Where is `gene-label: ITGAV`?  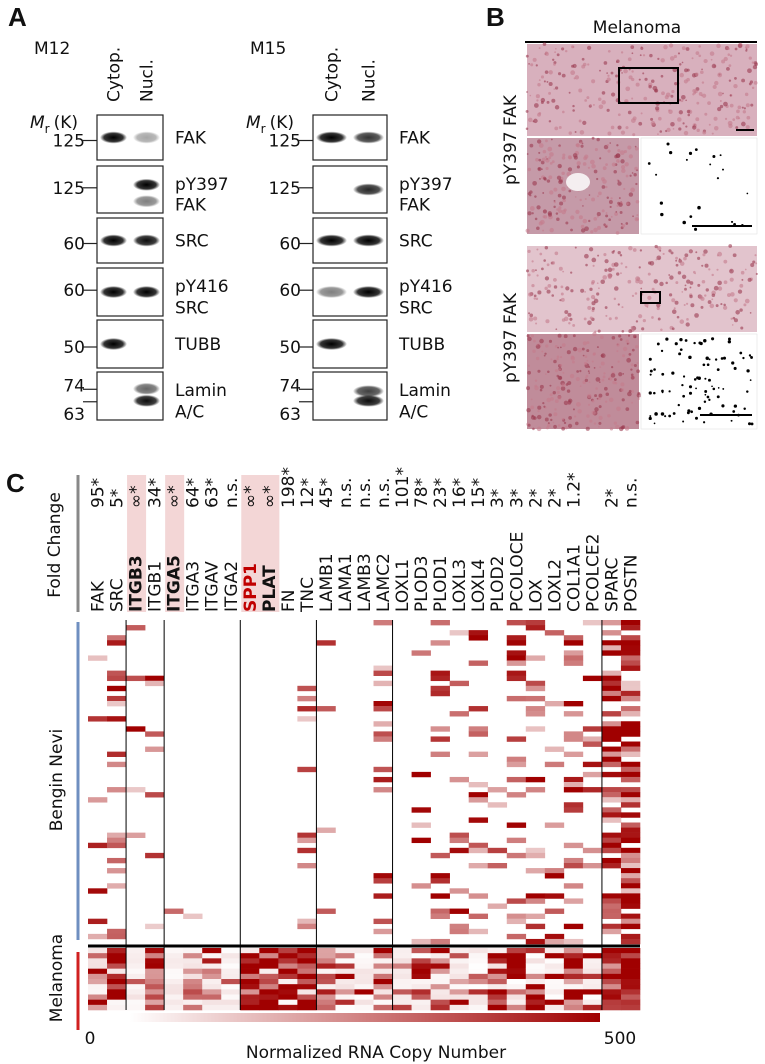 gene-label: ITGAV is located at coordinates (213, 586).